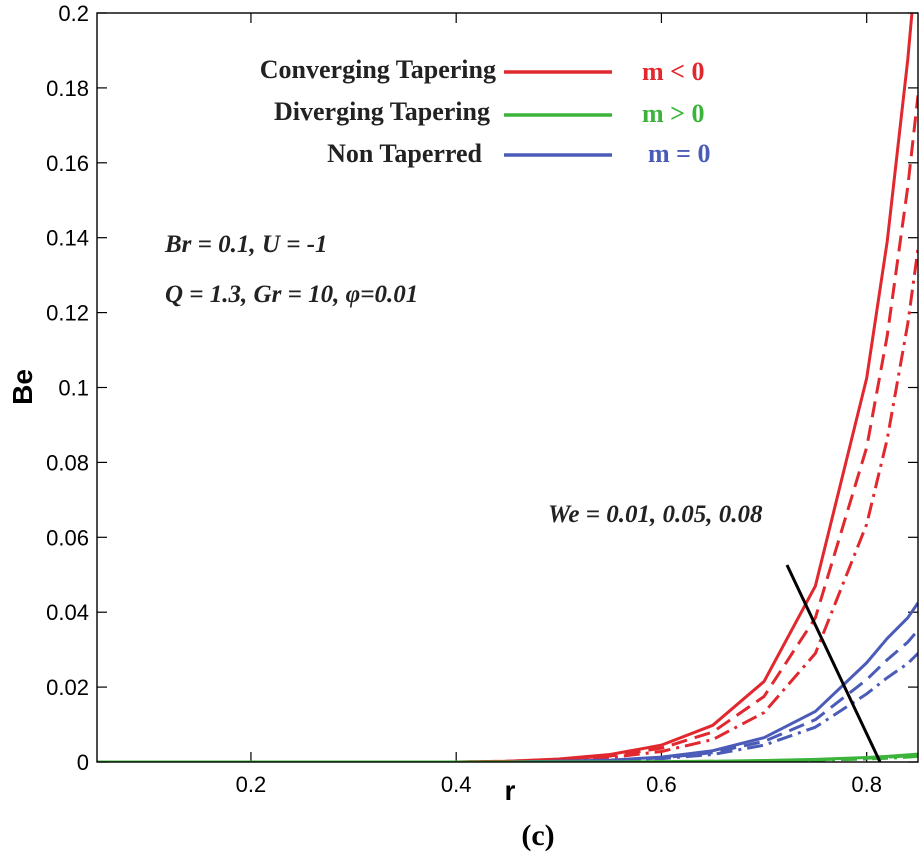  I want to click on x-tick-label: 0.8, so click(866, 784).